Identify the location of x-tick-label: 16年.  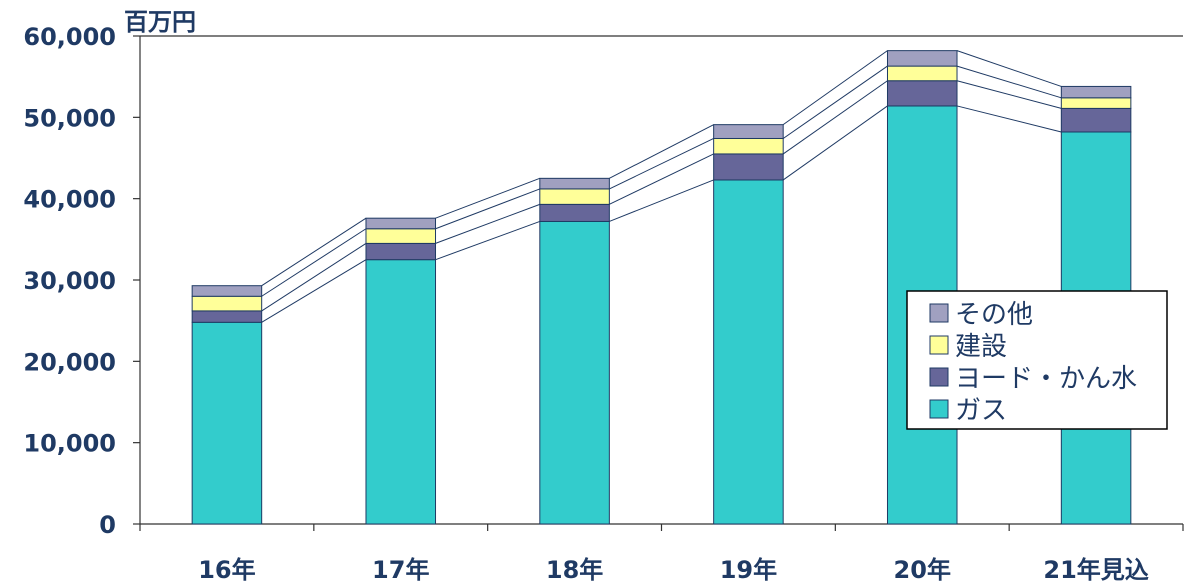
(226, 570).